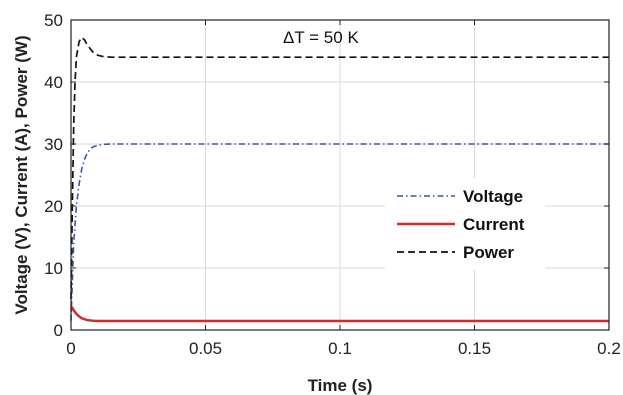 This screenshot has height=395, width=623. Describe the element at coordinates (488, 252) in the screenshot. I see `legend-label-power: Power` at that location.